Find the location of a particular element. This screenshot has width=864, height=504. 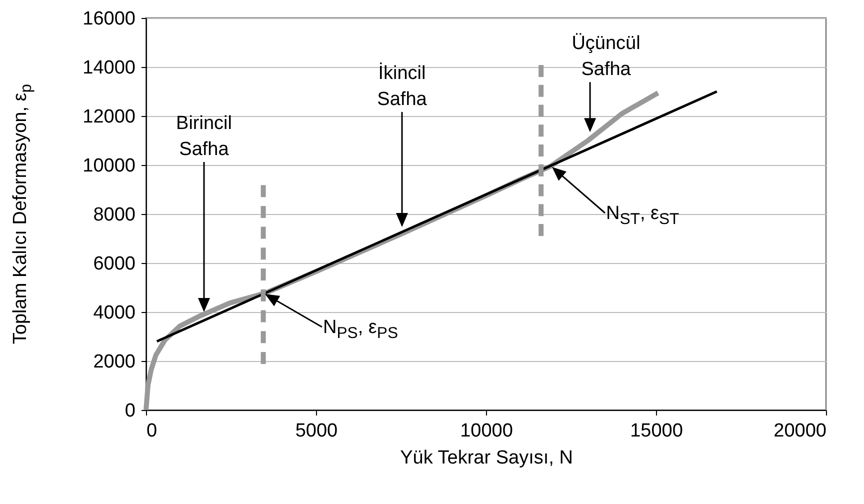

x-tick-label: 20000 is located at coordinates (800, 431).